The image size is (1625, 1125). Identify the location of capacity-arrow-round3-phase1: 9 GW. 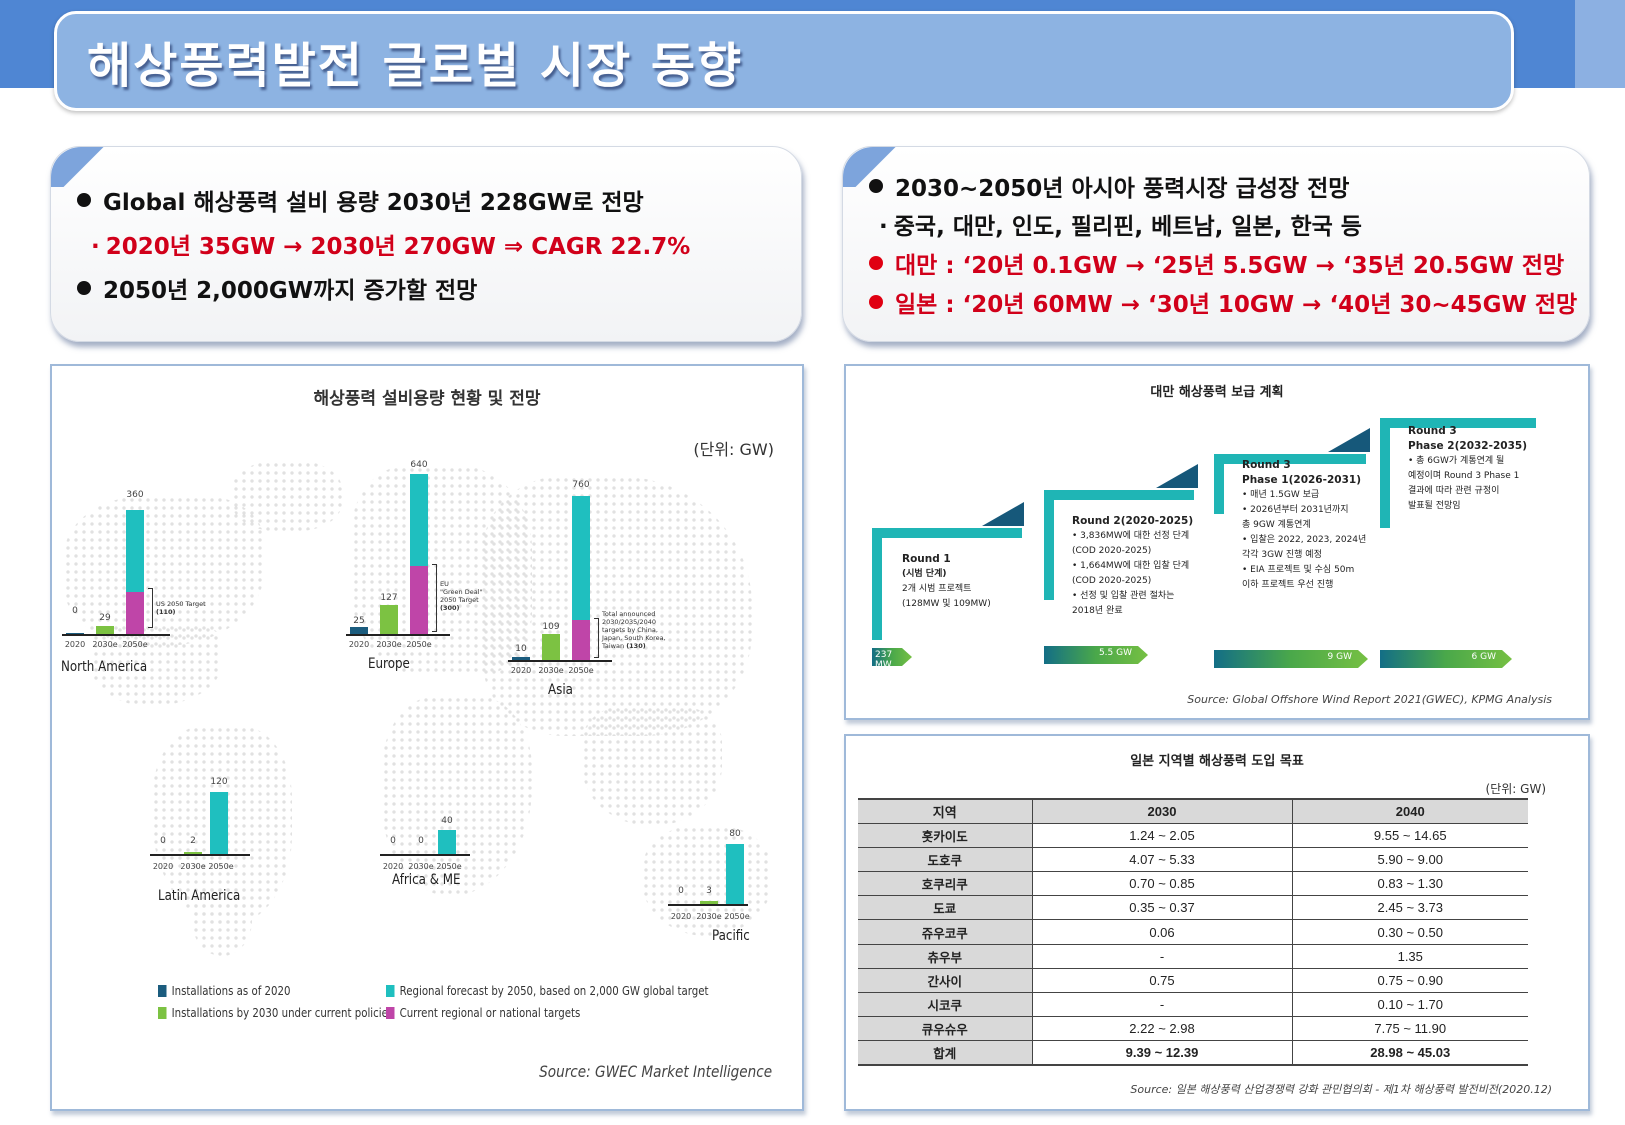
(1291, 659).